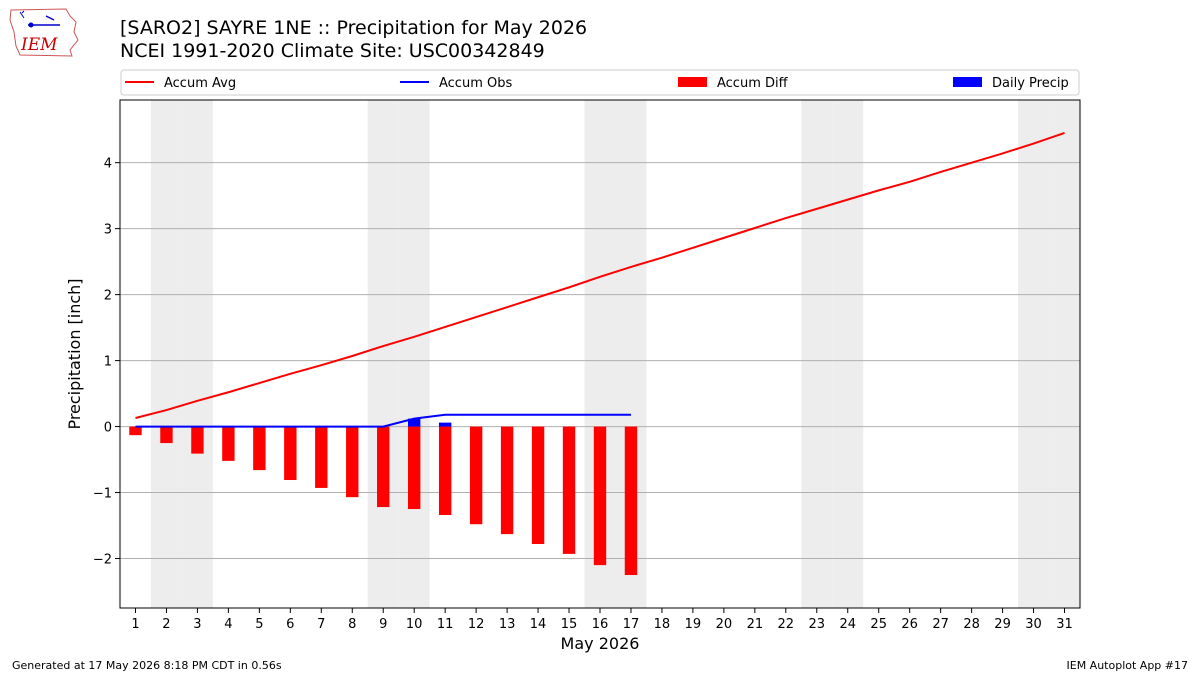 The image size is (1200, 675). Describe the element at coordinates (445, 624) in the screenshot. I see `x-tick-label: 11` at that location.